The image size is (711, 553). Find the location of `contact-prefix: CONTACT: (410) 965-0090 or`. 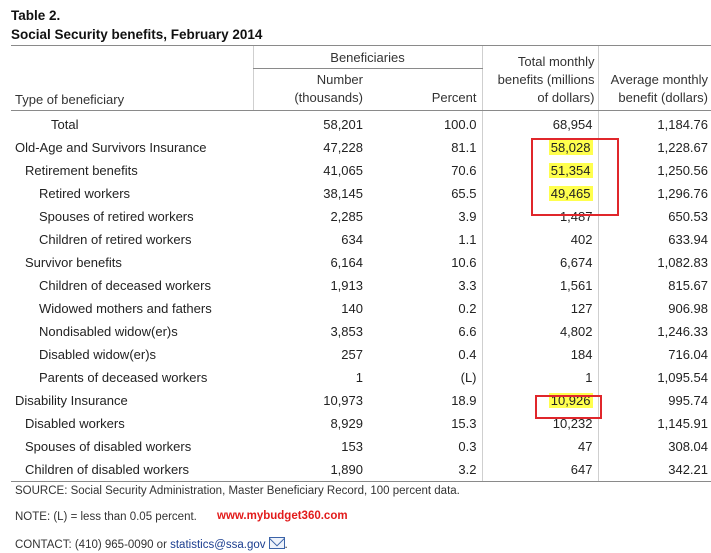

contact-prefix: CONTACT: (410) 965-0090 or is located at coordinates (93, 545).